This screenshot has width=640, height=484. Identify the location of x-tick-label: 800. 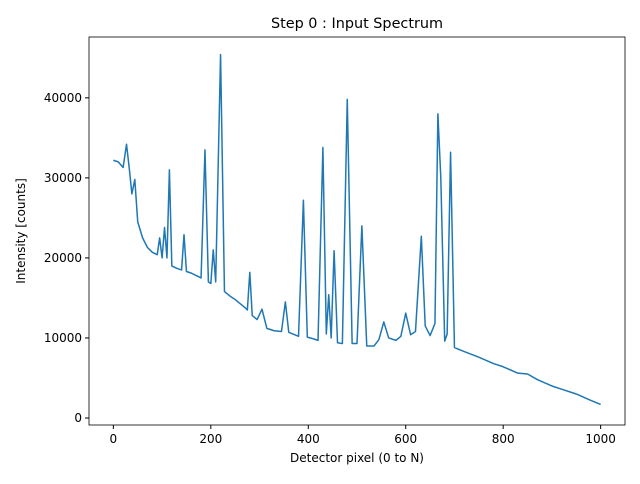
(503, 439).